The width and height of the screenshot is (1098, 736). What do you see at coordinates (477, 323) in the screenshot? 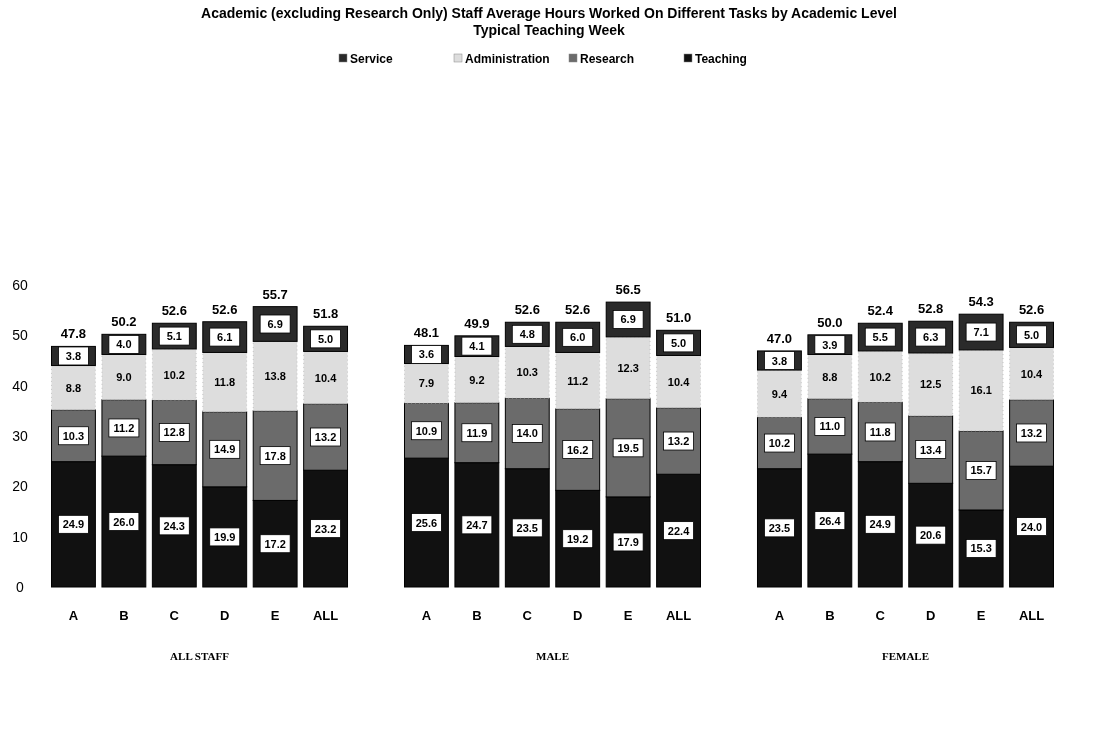
I see `total-label: 49.9` at bounding box center [477, 323].